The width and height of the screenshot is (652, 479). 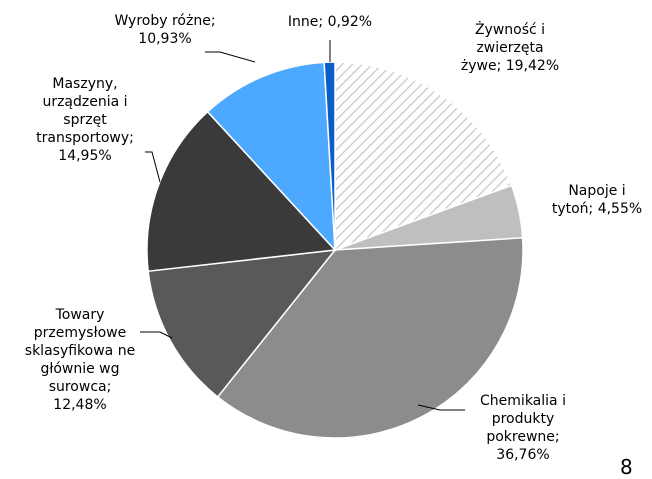 I want to click on data-label: Chemikalia i produkty pokrewne; 36,76%, so click(x=523, y=428).